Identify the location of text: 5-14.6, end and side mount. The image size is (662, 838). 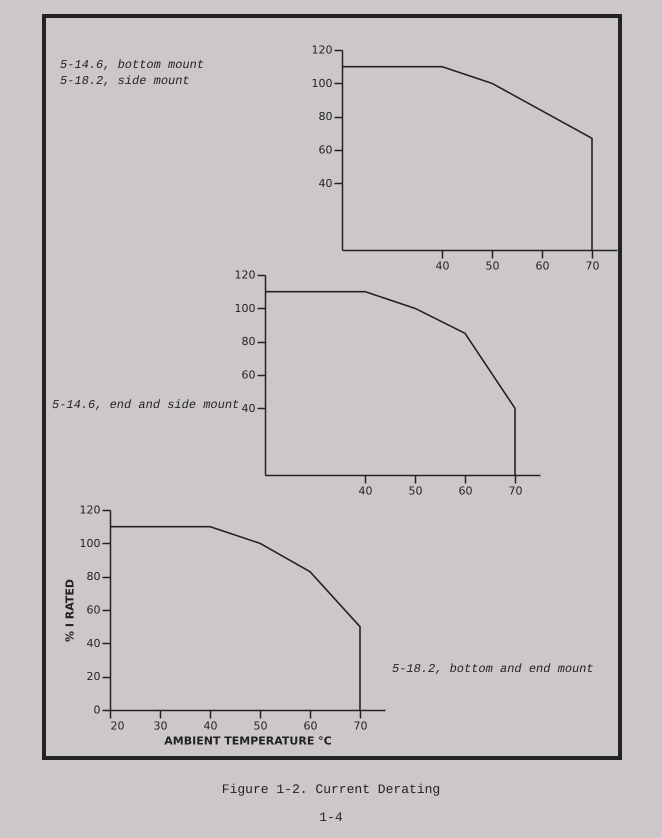
(146, 405).